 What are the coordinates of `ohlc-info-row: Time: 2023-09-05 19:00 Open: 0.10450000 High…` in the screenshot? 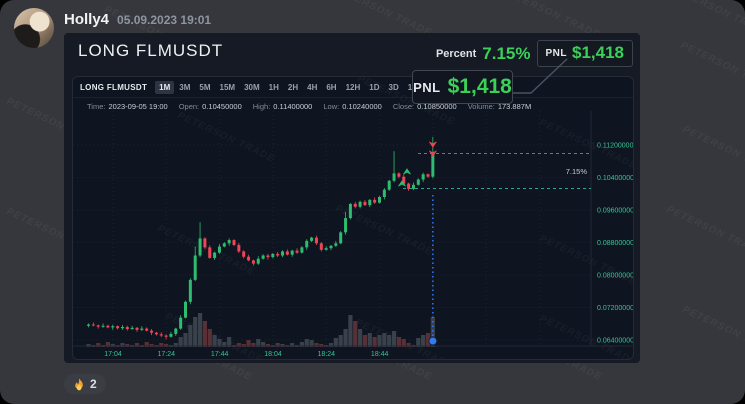 It's located at (309, 106).